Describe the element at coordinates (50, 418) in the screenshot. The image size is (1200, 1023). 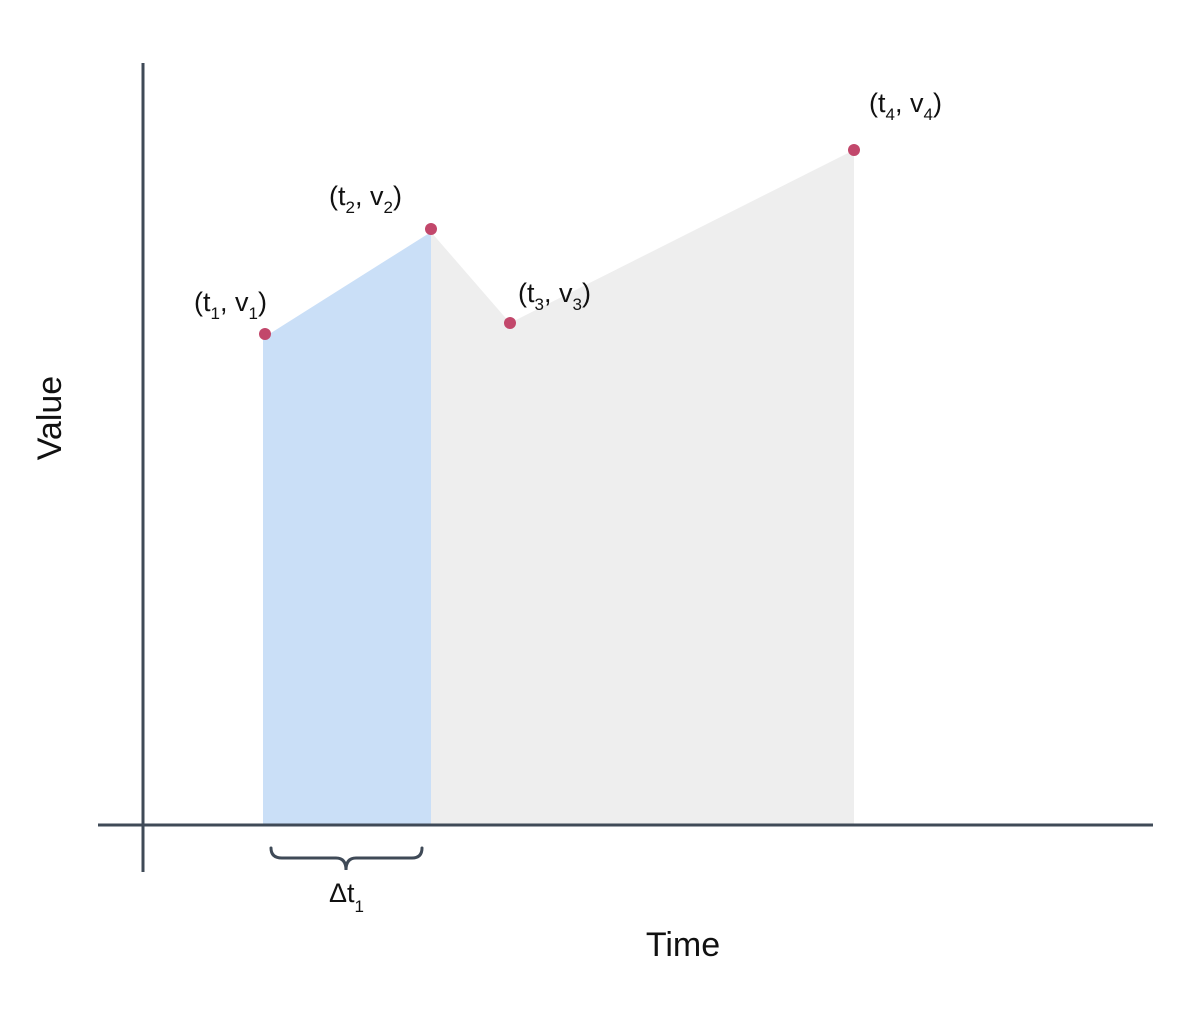
I see `y-axis-label: Value` at that location.